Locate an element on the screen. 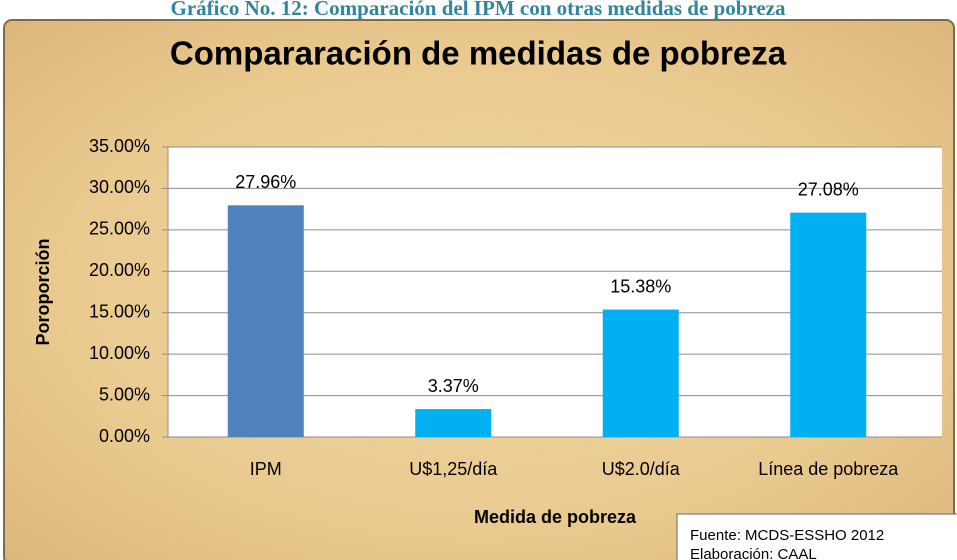 The width and height of the screenshot is (957, 560). source-box is located at coordinates (816, 536).